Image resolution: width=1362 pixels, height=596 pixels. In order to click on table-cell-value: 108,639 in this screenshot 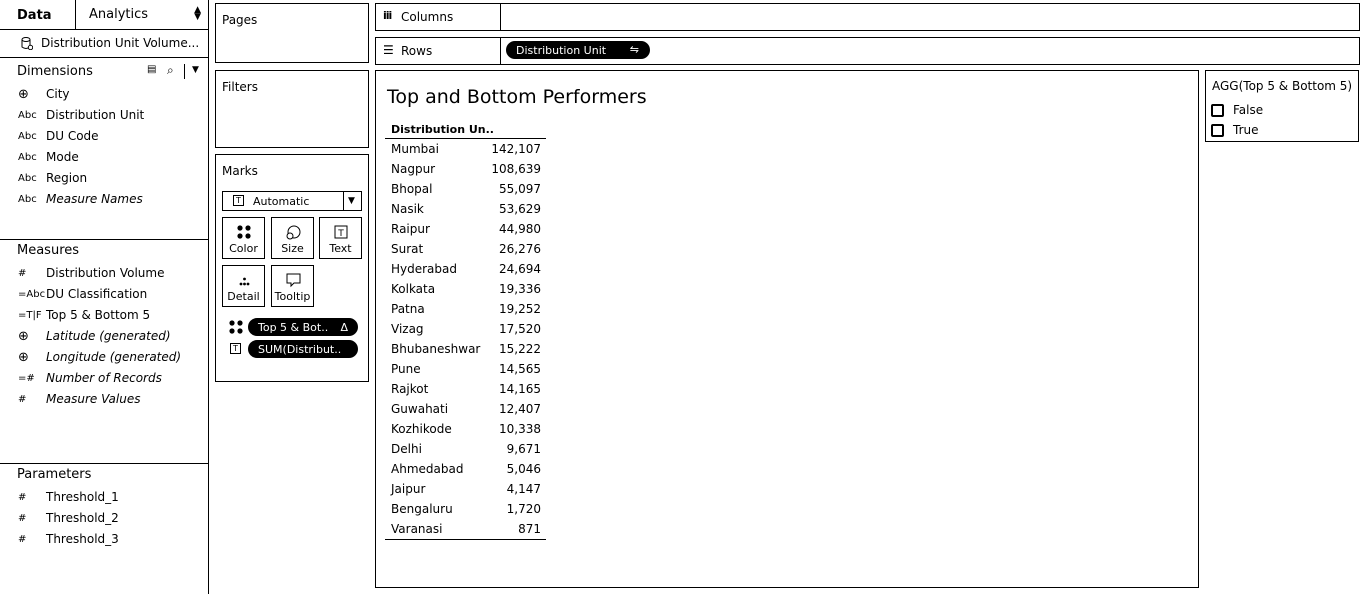, I will do `click(516, 169)`.